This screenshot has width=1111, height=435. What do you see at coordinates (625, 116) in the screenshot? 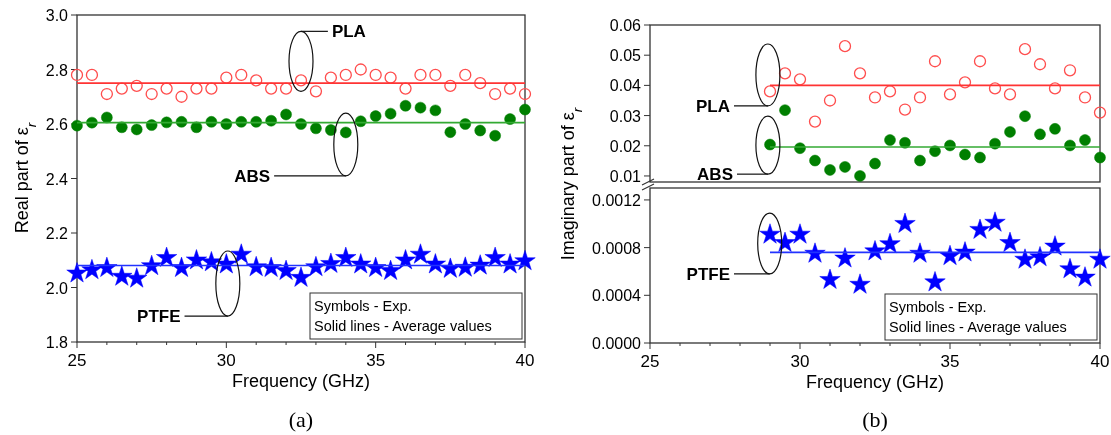
I see `y-tick-label: 0.03` at bounding box center [625, 116].